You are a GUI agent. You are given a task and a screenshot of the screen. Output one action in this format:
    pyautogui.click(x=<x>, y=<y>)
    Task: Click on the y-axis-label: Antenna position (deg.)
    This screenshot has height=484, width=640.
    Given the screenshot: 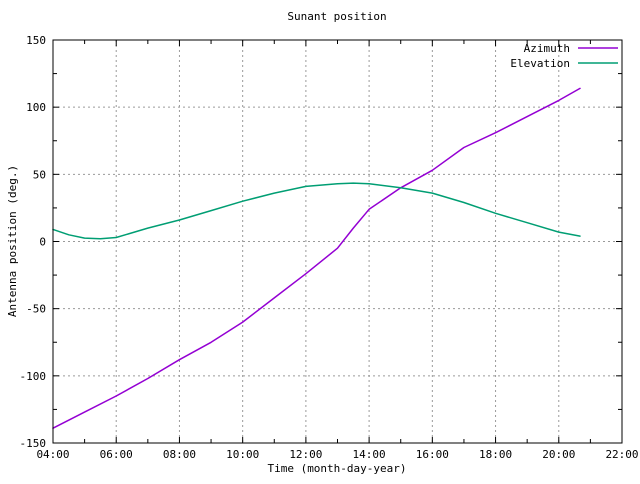 What is the action you would take?
    pyautogui.click(x=12, y=241)
    